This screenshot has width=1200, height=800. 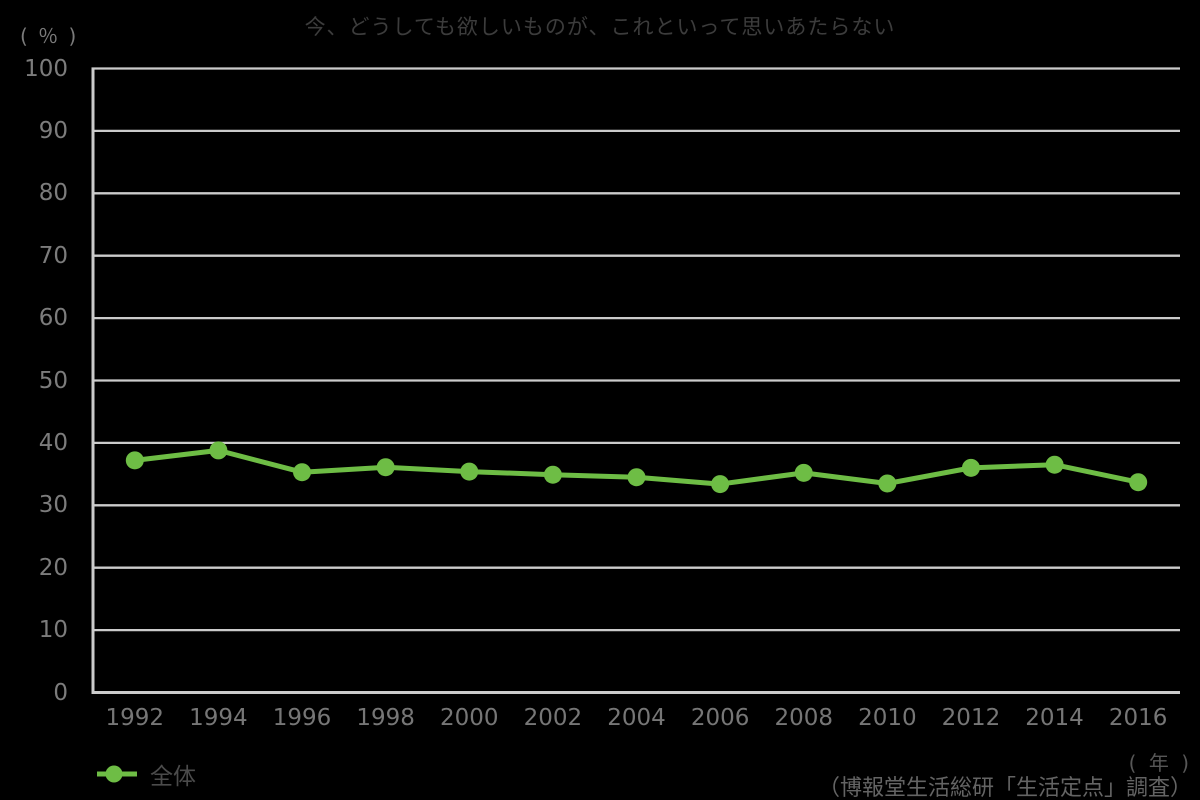 What do you see at coordinates (53, 380) in the screenshot?
I see `y-tick-label: 50` at bounding box center [53, 380].